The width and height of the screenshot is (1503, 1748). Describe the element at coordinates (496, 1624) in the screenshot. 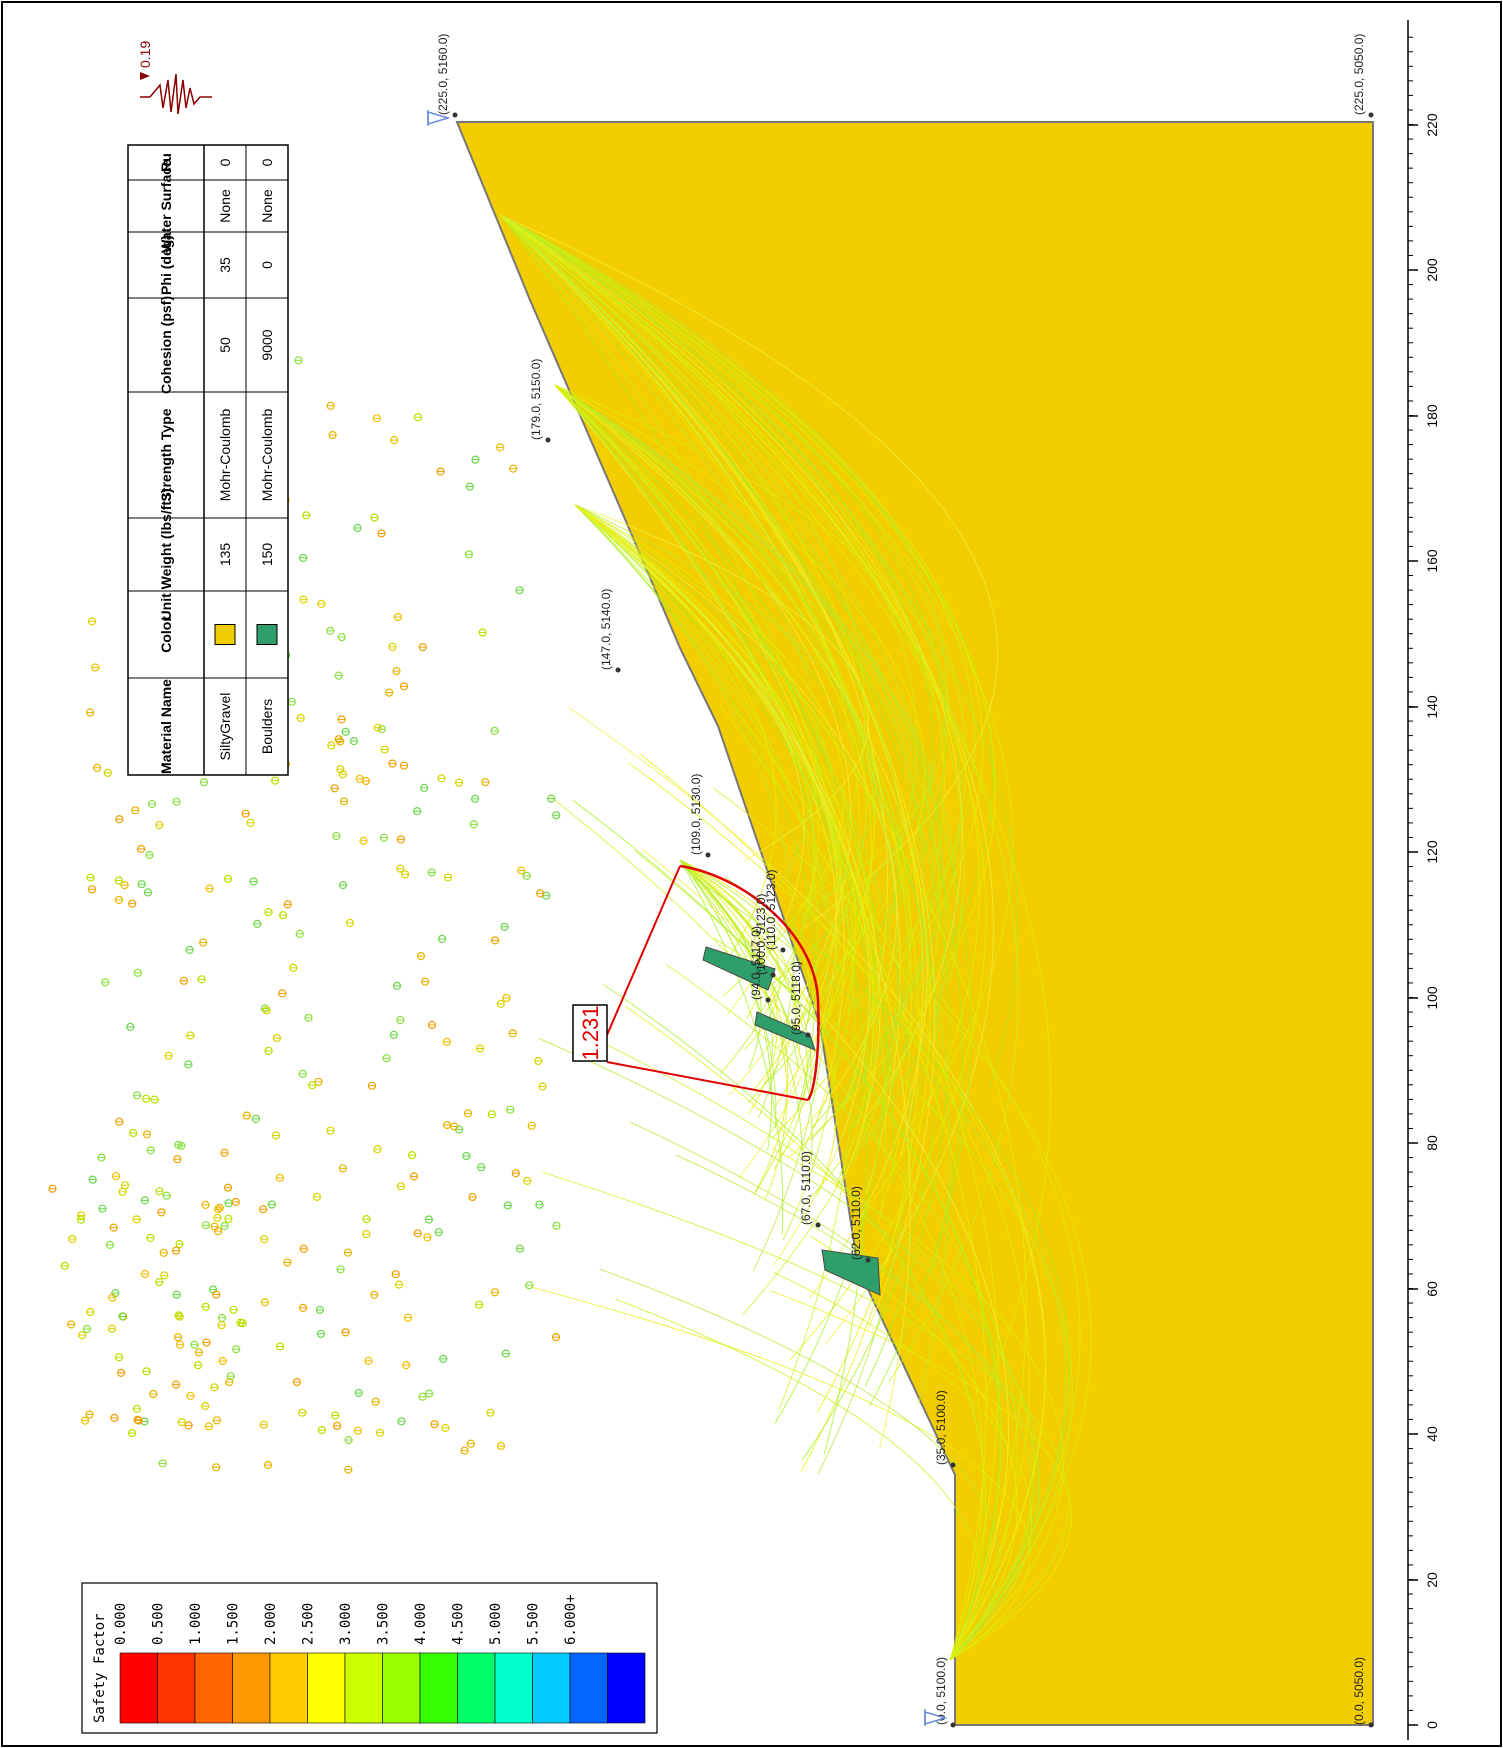

I see `legend-entry: 5.000` at that location.